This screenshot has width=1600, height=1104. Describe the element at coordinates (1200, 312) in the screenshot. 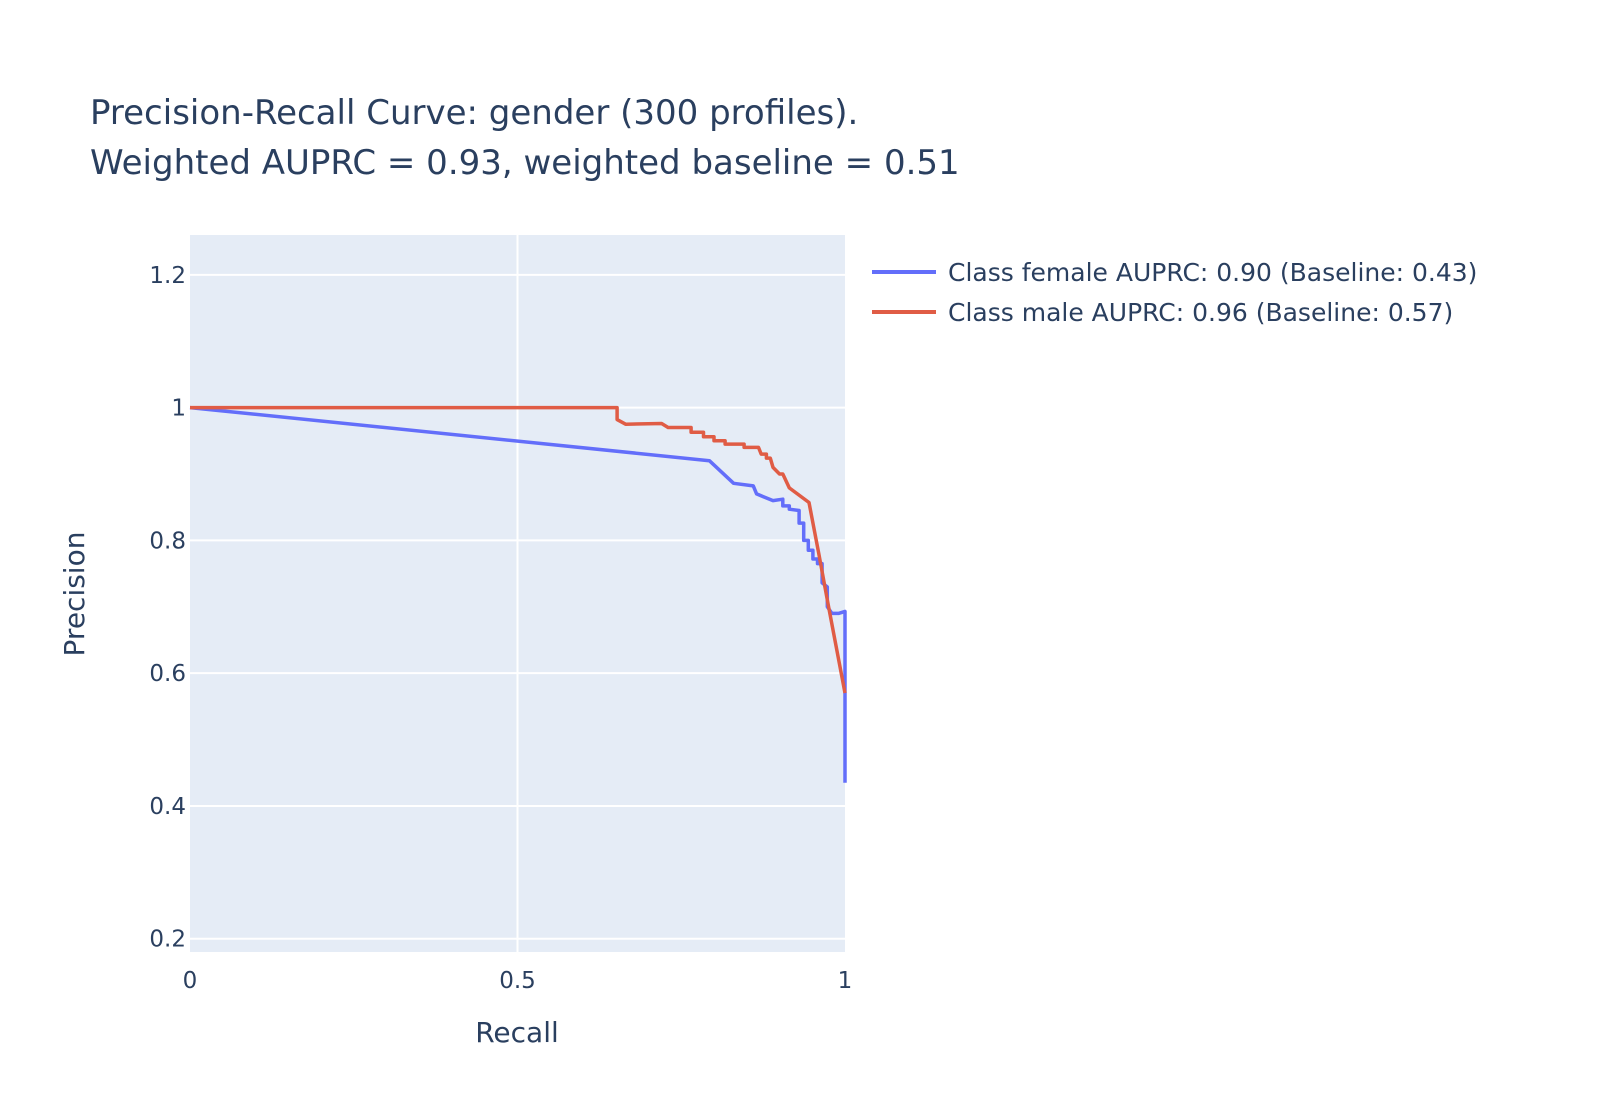

I see `legend-label: Class male AUPRC: 0.96 (Baseline: 0.57)` at that location.